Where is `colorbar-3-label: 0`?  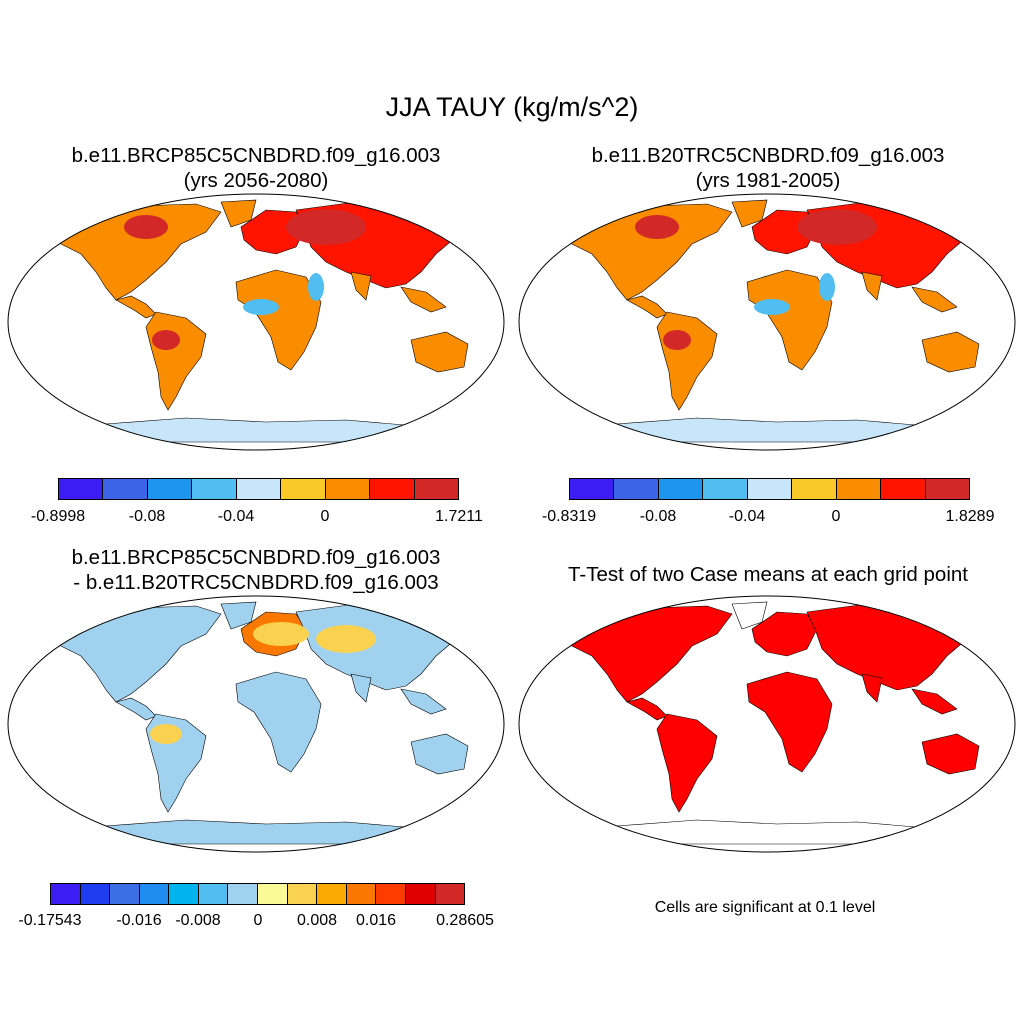
colorbar-3-label: 0 is located at coordinates (258, 920).